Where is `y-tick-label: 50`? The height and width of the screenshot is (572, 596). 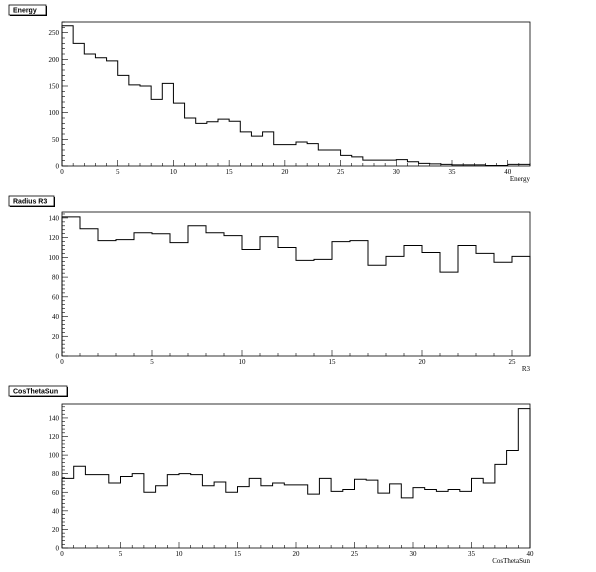 y-tick-label: 50 is located at coordinates (56, 140).